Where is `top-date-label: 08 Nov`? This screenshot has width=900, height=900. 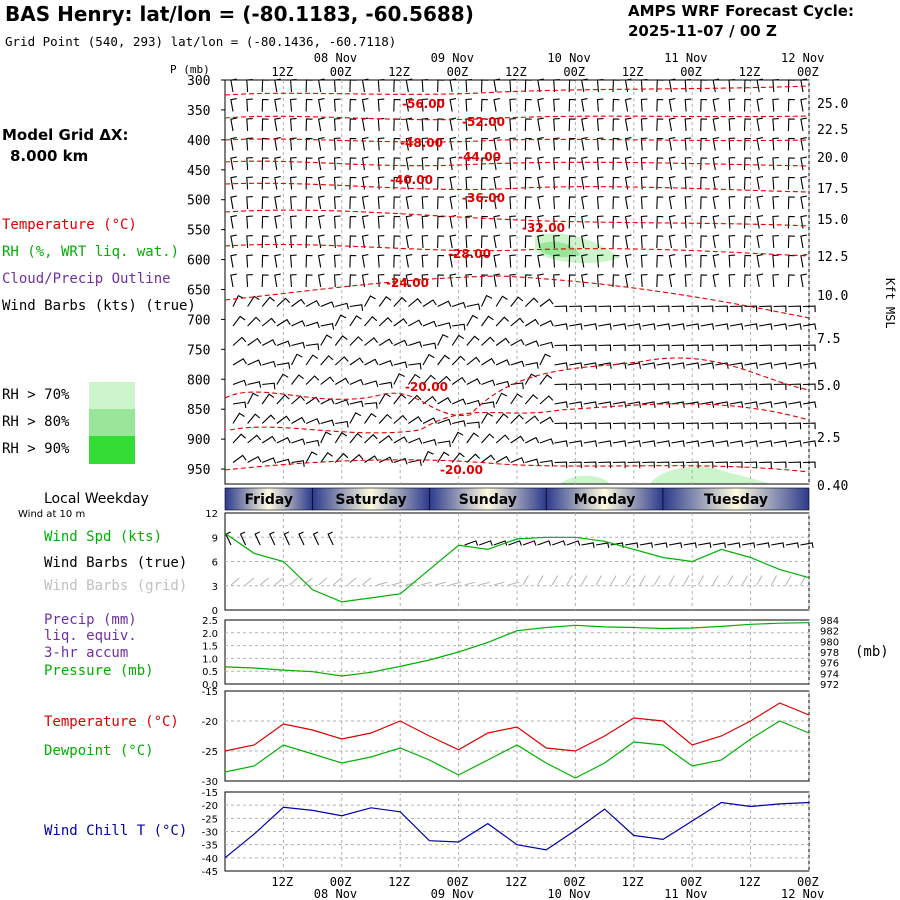 top-date-label: 08 Nov is located at coordinates (335, 58).